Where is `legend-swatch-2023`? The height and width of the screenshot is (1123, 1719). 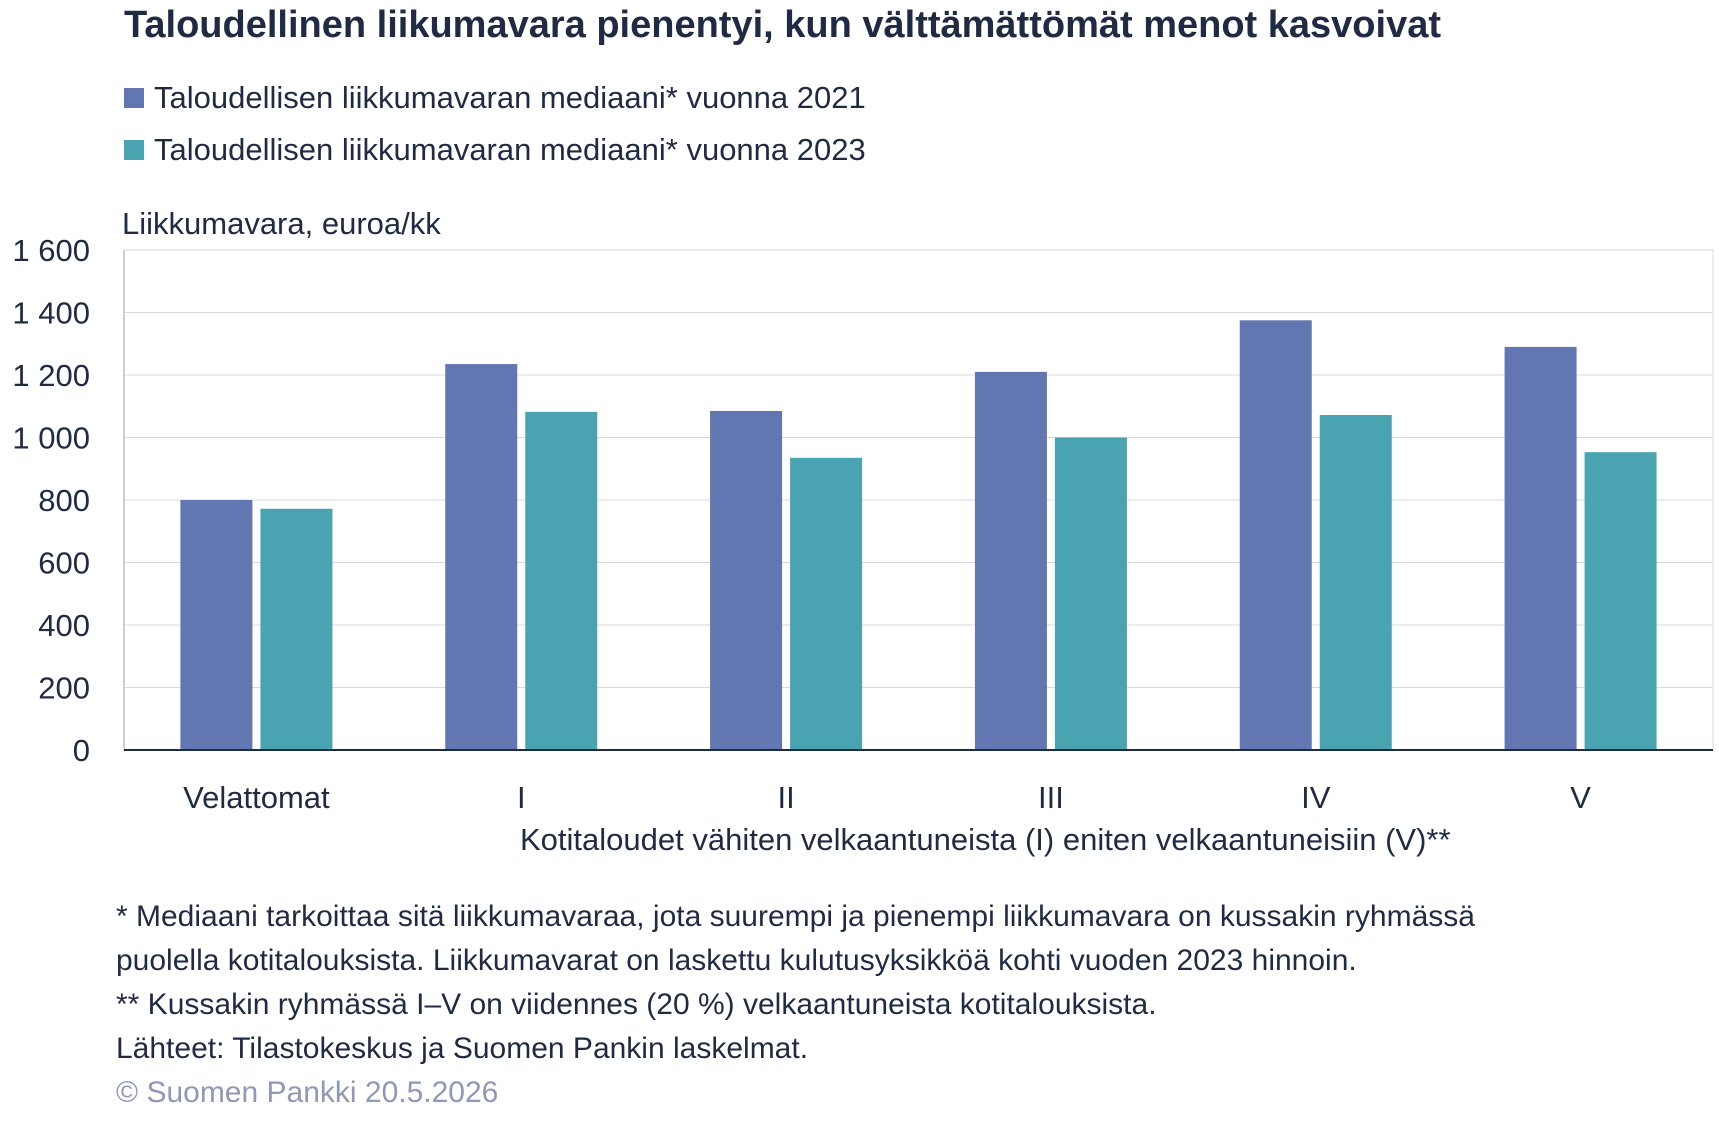 legend-swatch-2023 is located at coordinates (134, 150).